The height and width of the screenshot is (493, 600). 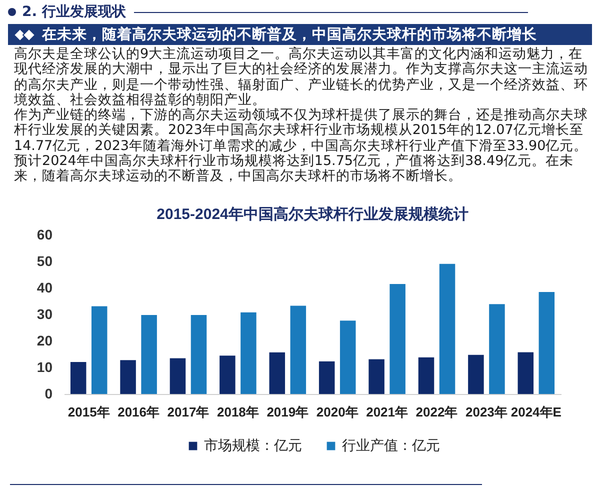 I want to click on x-tick-label: 2022年, so click(x=437, y=412).